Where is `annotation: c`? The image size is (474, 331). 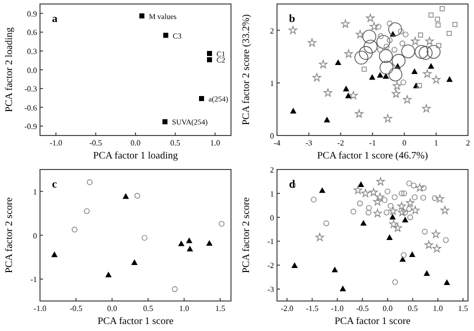
annotation: c is located at coordinates (54, 184).